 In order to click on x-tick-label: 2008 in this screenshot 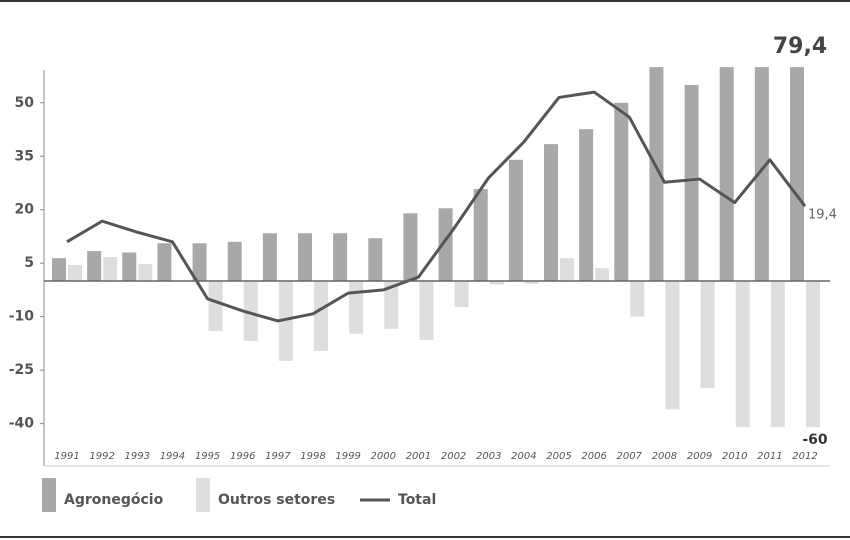, I will do `click(664, 456)`.